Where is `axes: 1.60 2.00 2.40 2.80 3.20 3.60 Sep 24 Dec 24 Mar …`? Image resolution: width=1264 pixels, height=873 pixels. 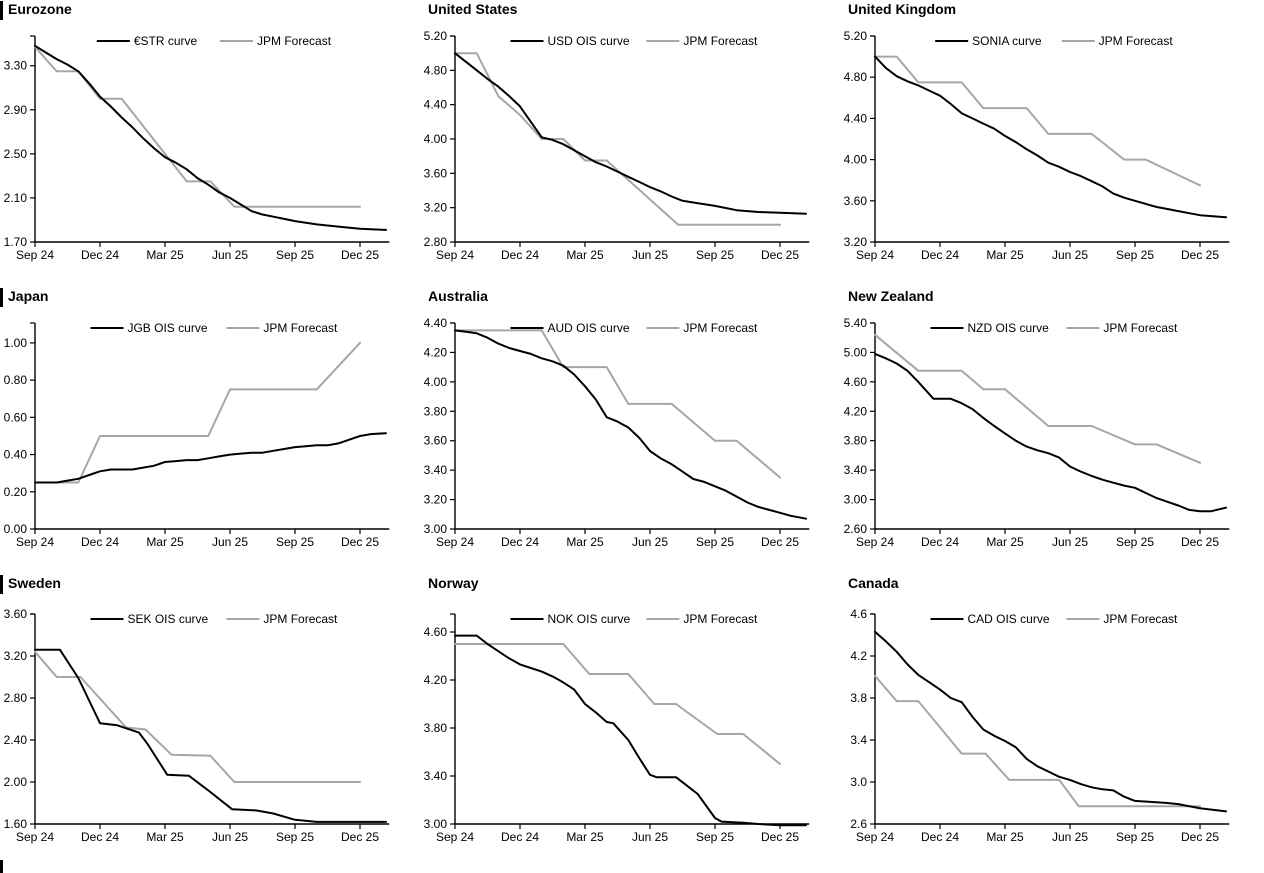 axes: 1.60 2.00 2.40 2.80 3.20 3.60 Sep 24 Dec 24 Mar … is located at coordinates (197, 725).